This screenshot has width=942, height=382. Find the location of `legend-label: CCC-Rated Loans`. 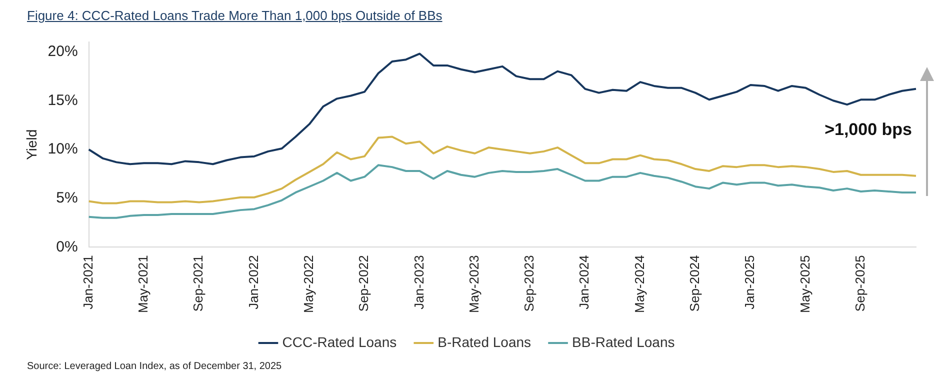

legend-label: CCC-Rated Loans is located at coordinates (339, 342).